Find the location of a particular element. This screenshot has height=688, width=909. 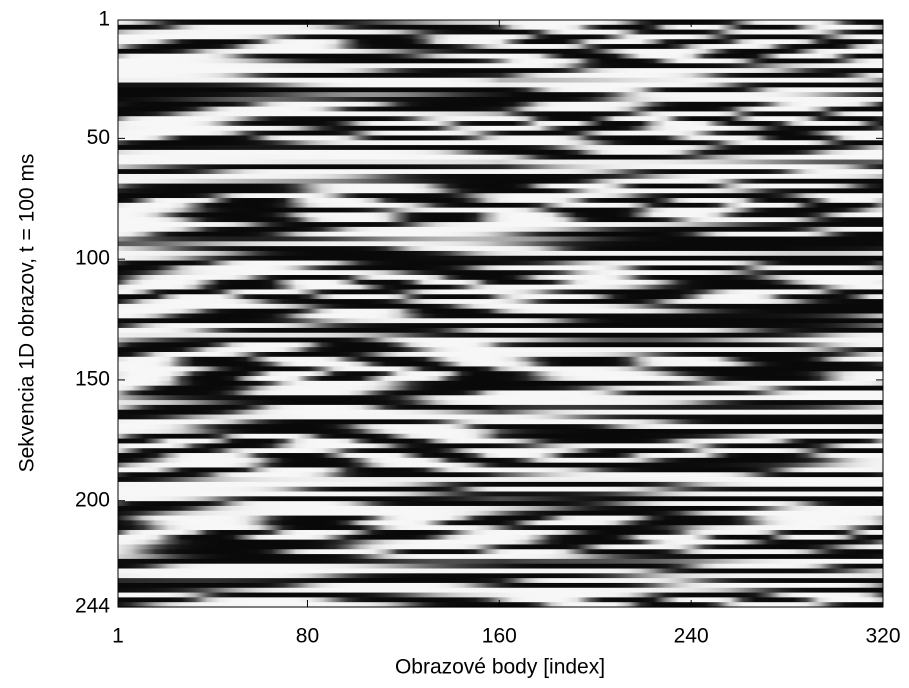

x-axis-label: Obrazové body [index] is located at coordinates (500, 667).